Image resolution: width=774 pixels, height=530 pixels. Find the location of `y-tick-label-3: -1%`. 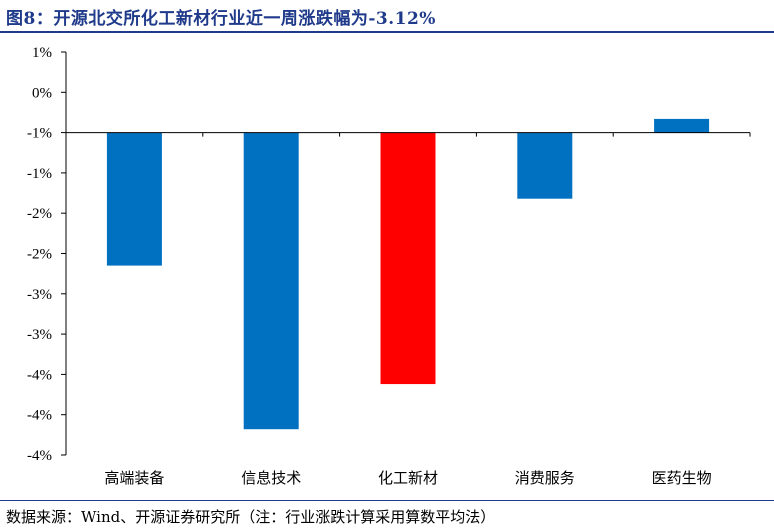

y-tick-label-3: -1% is located at coordinates (39, 174).